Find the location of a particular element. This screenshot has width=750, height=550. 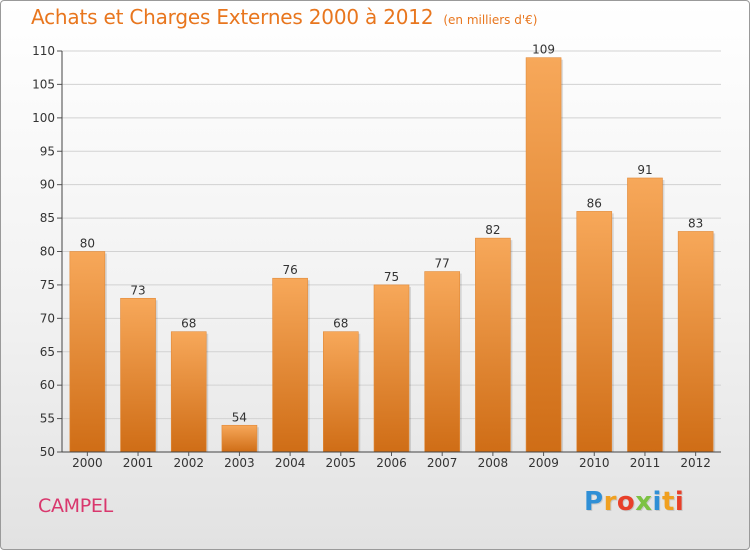

logo-letter: x is located at coordinates (644, 502).